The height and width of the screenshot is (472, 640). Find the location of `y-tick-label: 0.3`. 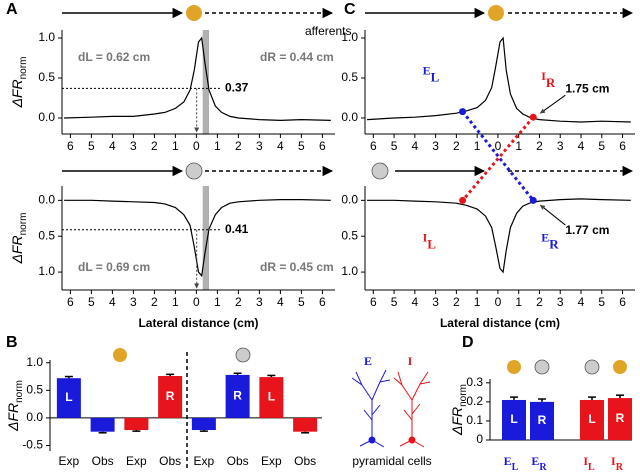

y-tick-label: 0.3 is located at coordinates (474, 382).